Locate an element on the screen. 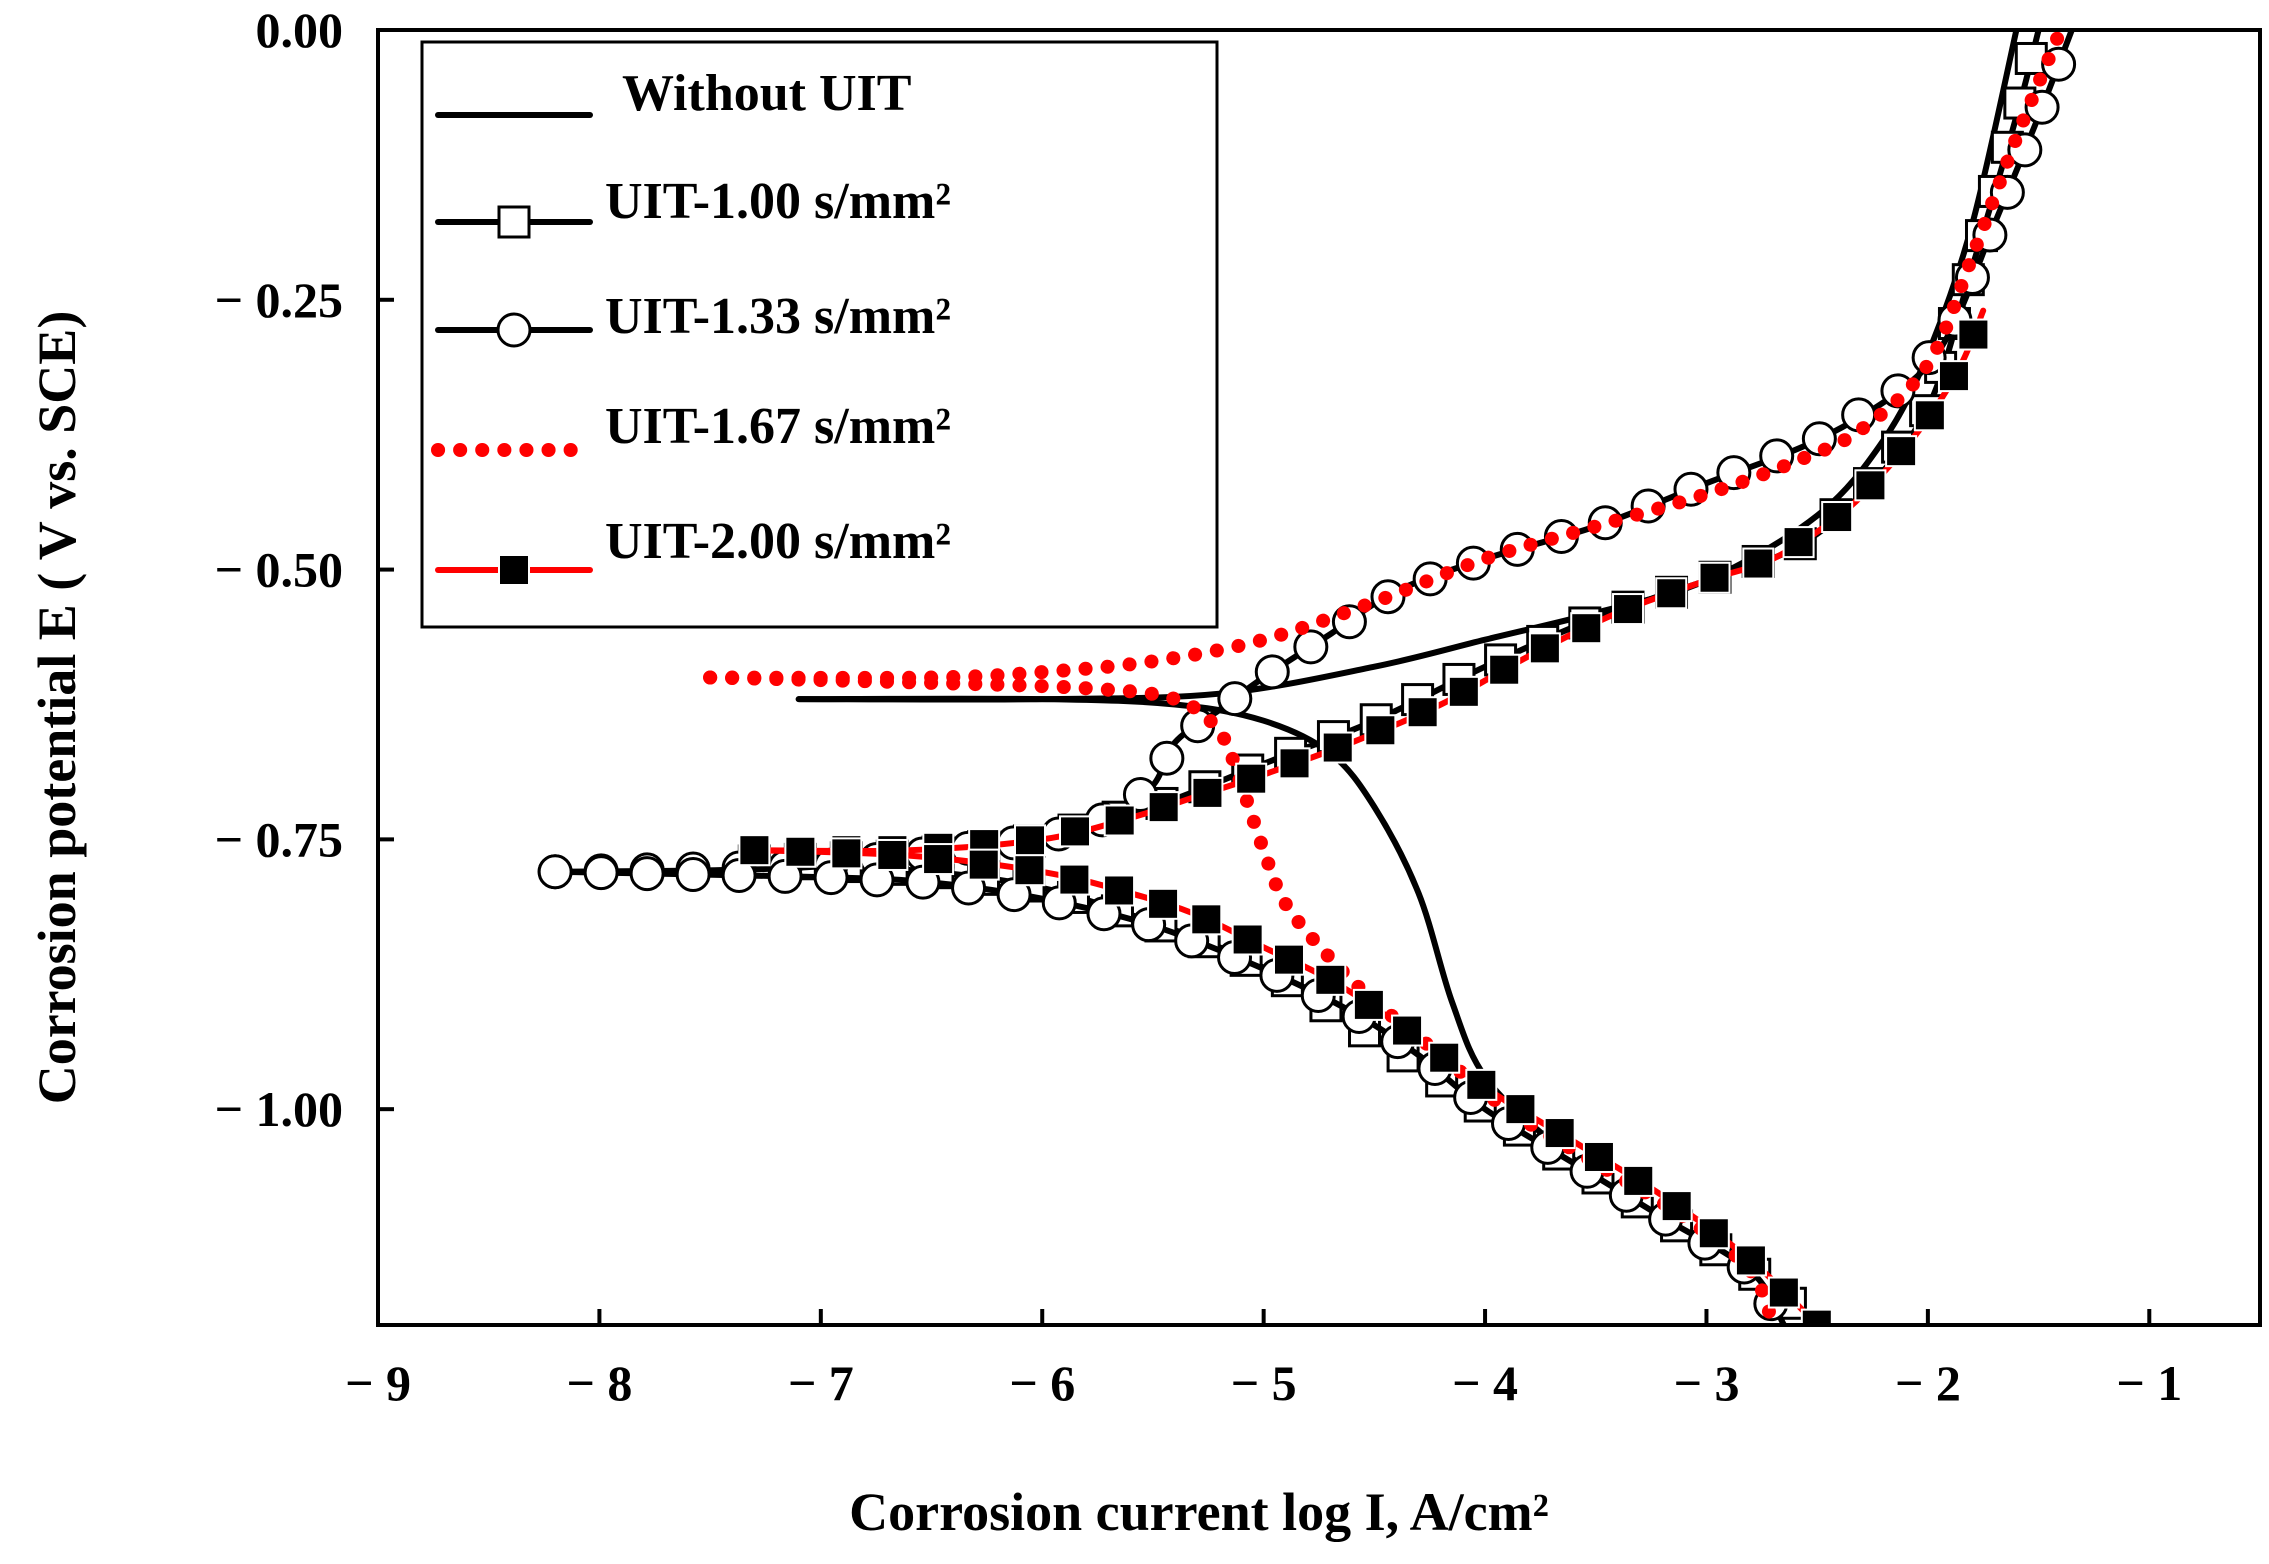 This screenshot has width=2269, height=1564. x-tick-label: − 6 is located at coordinates (1042, 1383).